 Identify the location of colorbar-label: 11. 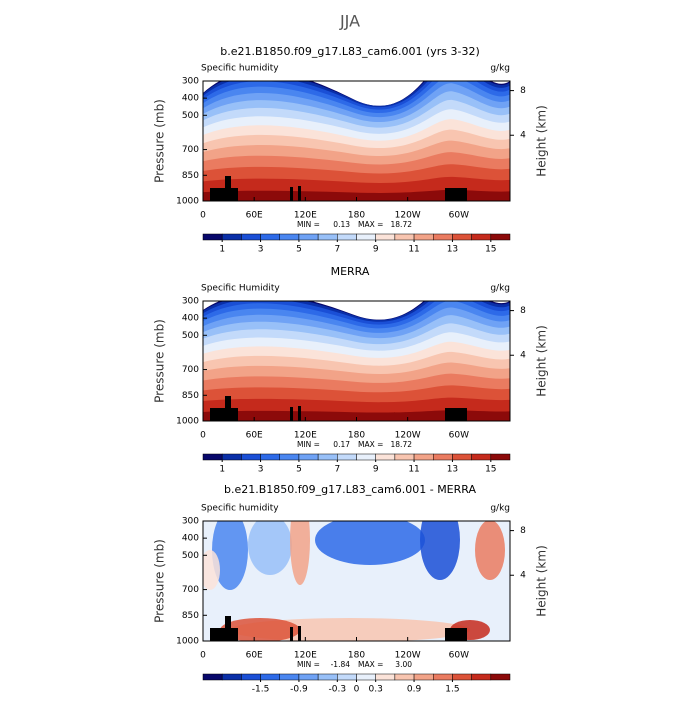
(413, 250).